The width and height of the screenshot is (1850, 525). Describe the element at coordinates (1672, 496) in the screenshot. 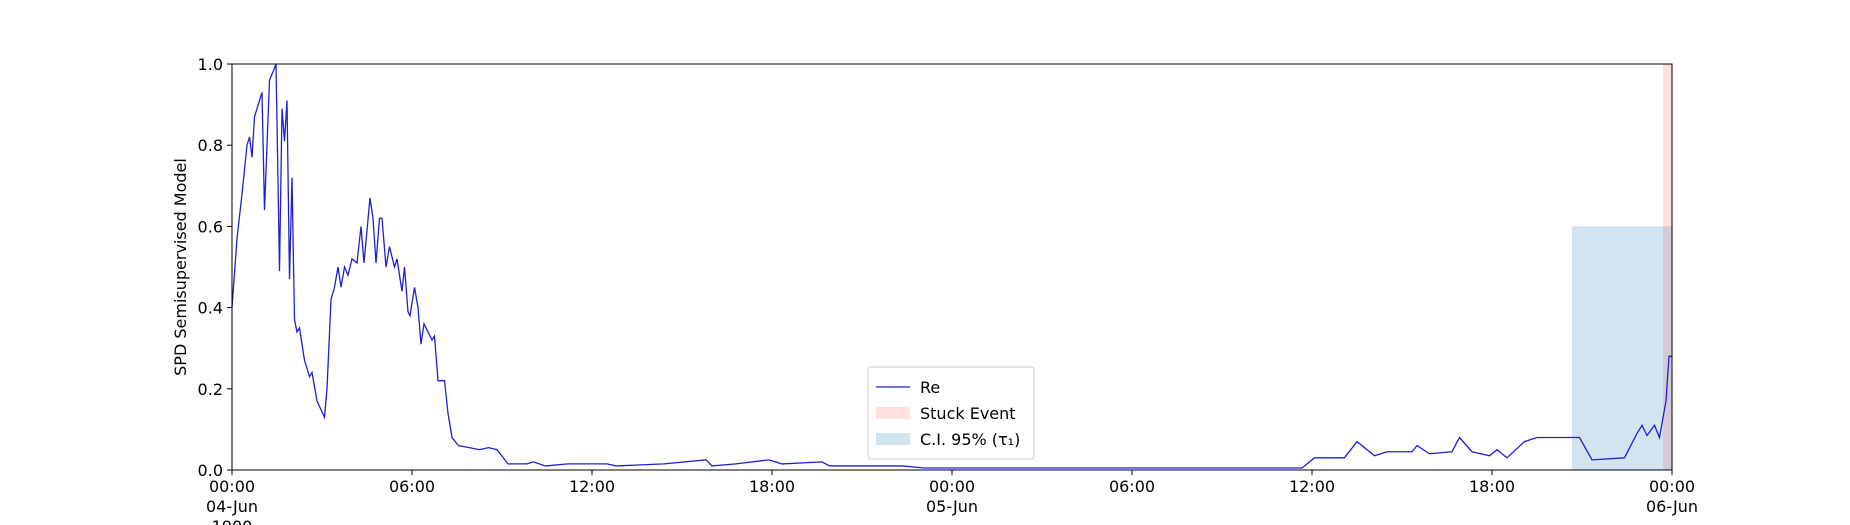

I see `x-tick-label: 00:00 06-Jun` at that location.